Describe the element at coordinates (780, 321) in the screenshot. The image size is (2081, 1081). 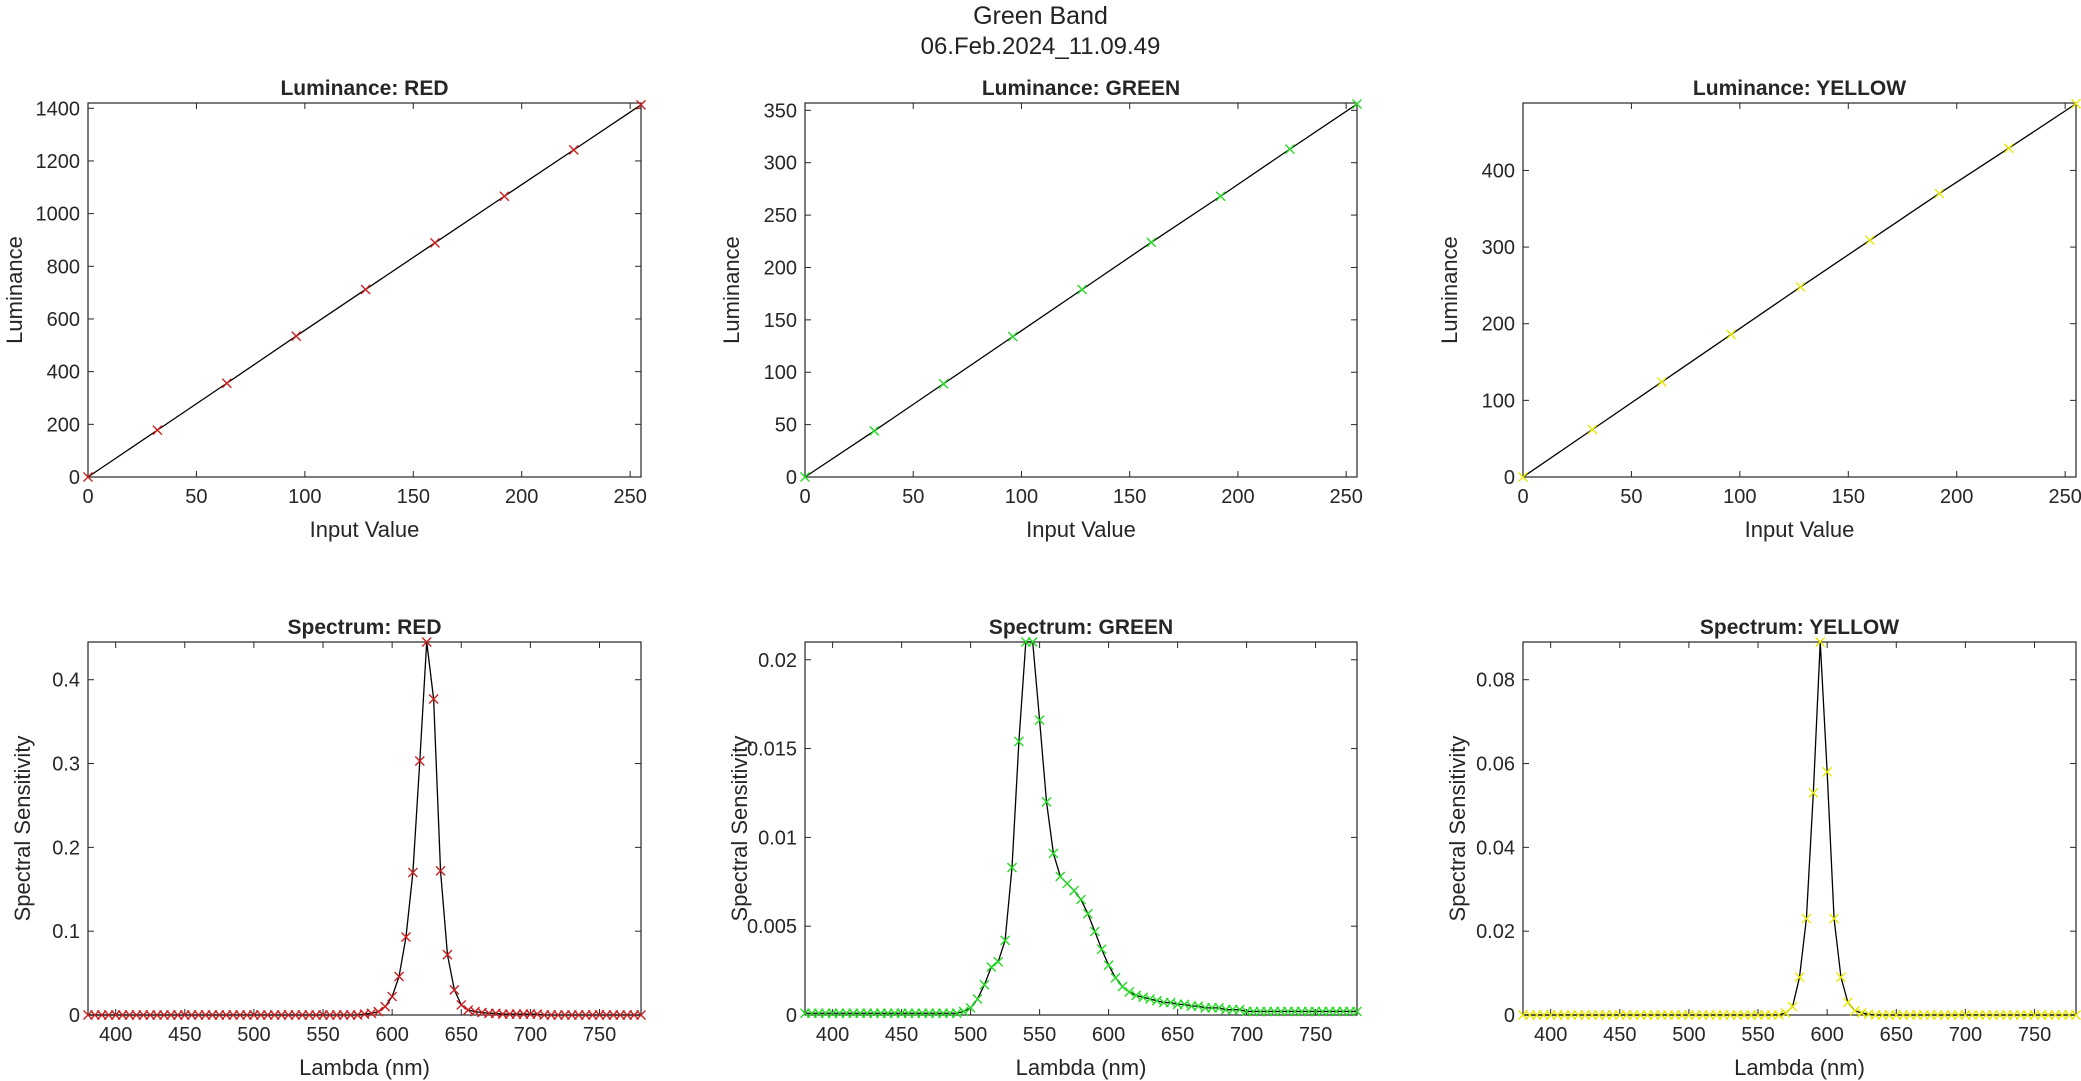
I see `y-tick-label: 150` at that location.